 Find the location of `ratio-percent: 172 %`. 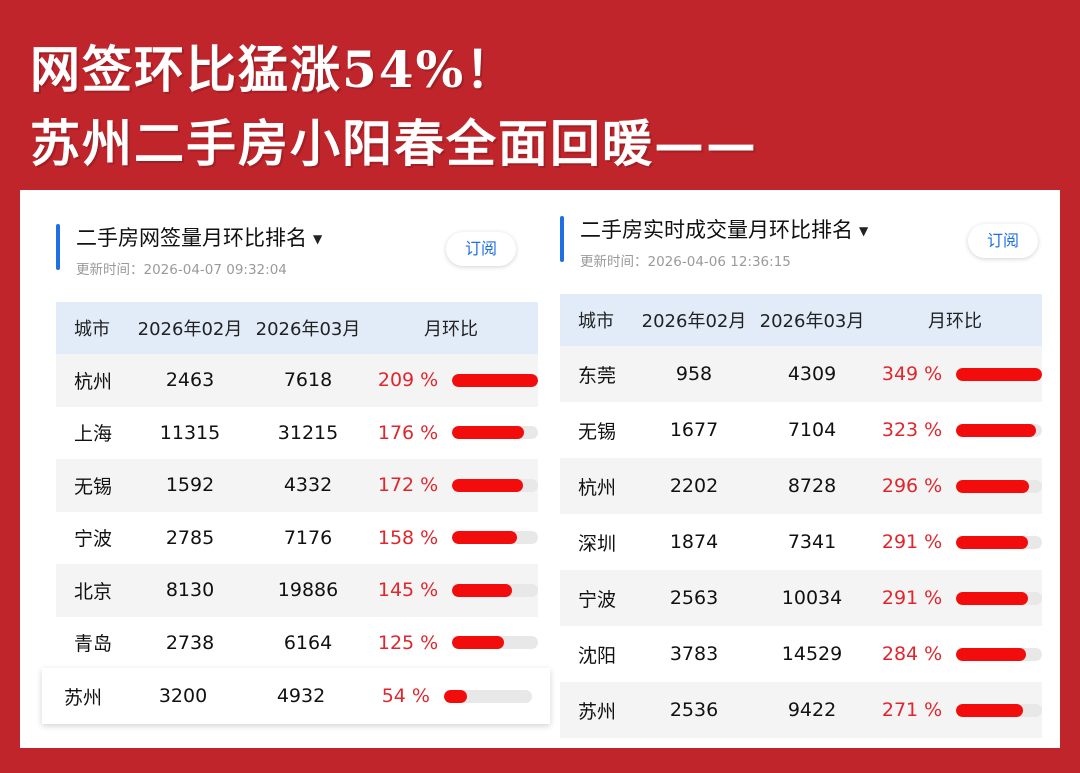

ratio-percent: 172 % is located at coordinates (408, 485).